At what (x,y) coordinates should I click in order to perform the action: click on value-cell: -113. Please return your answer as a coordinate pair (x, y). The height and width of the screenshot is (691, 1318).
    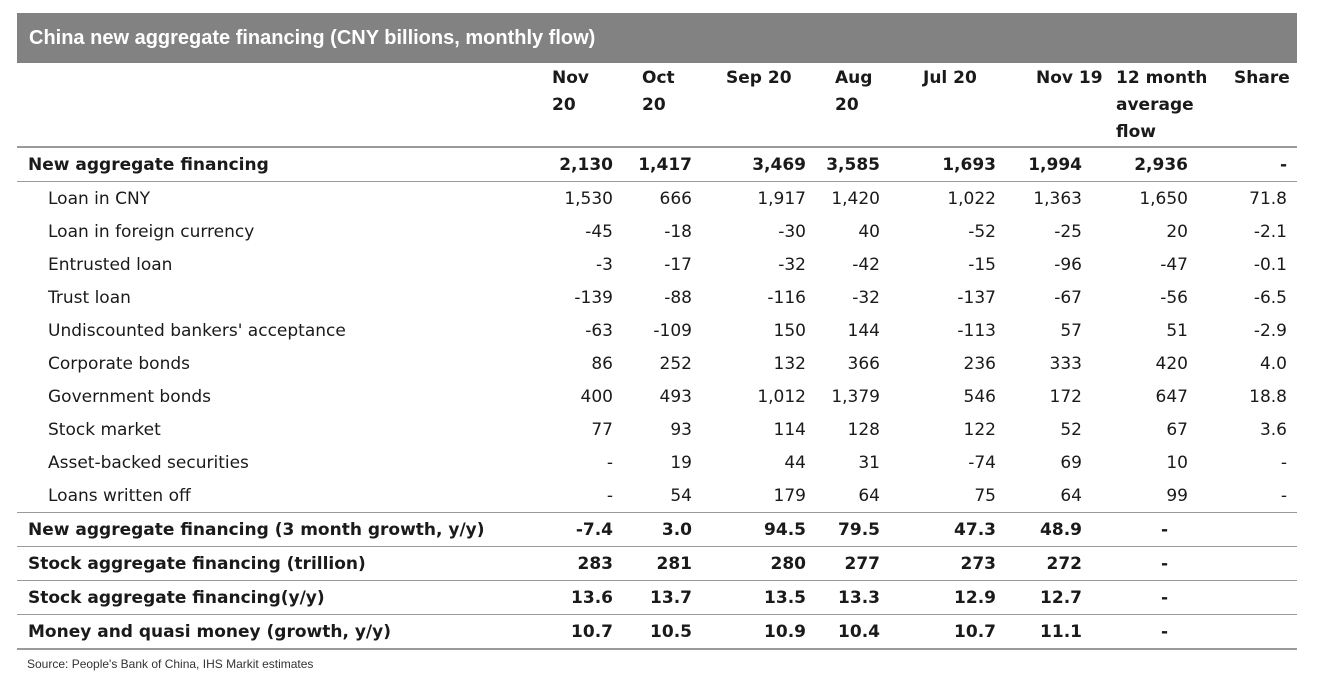
    Looking at the image, I should click on (976, 330).